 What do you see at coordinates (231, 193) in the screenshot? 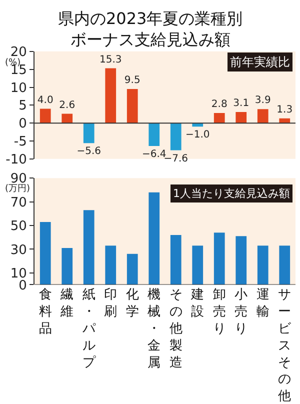
I see `annotation: 1人当たり支給見込み額` at bounding box center [231, 193].